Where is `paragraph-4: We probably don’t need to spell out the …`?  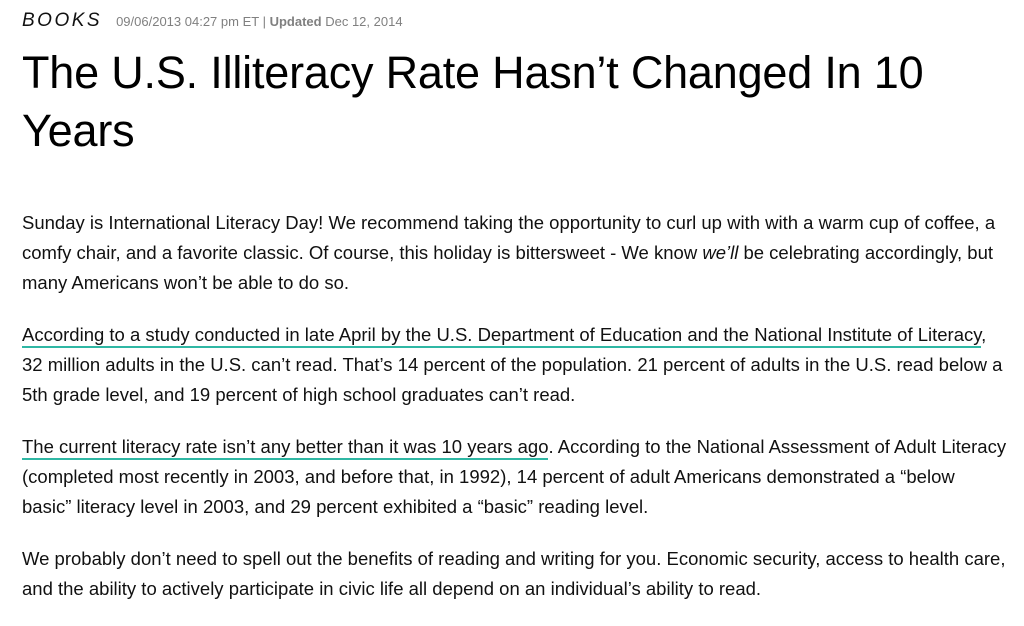 paragraph-4: We probably don’t need to spell out the … is located at coordinates (514, 573).